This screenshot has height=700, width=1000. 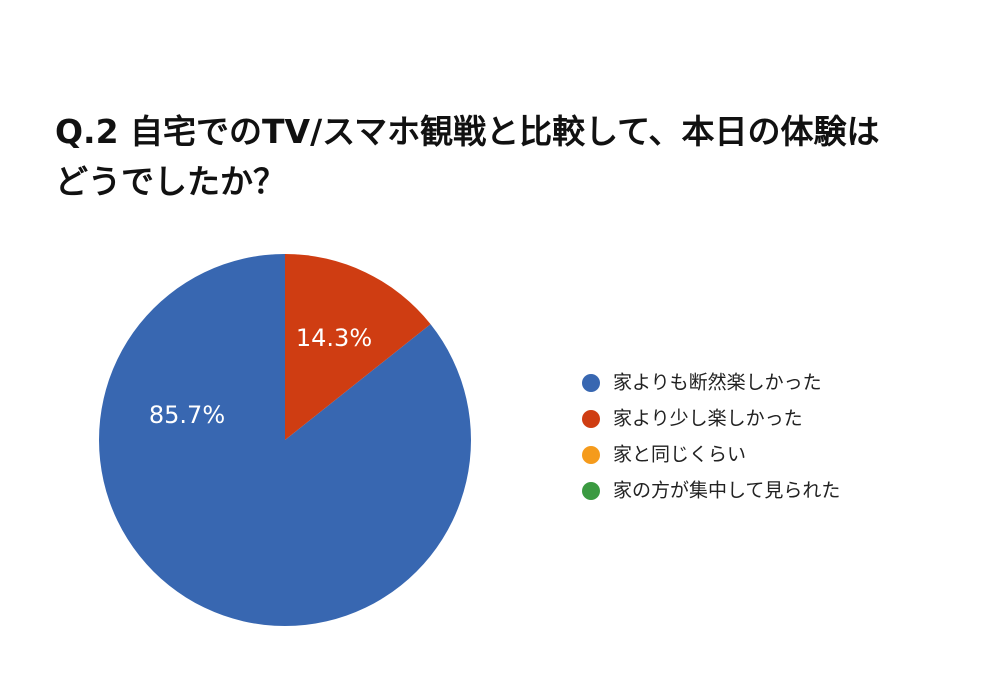 What do you see at coordinates (679, 455) in the screenshot?
I see `legend-label: 家と同じくらい` at bounding box center [679, 455].